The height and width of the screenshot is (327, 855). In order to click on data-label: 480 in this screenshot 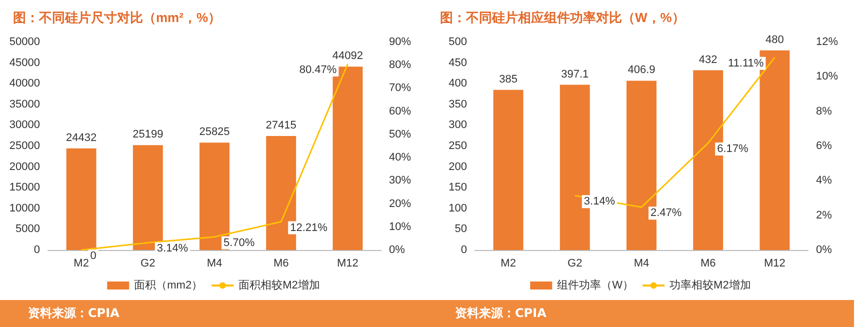, I will do `click(775, 40)`.